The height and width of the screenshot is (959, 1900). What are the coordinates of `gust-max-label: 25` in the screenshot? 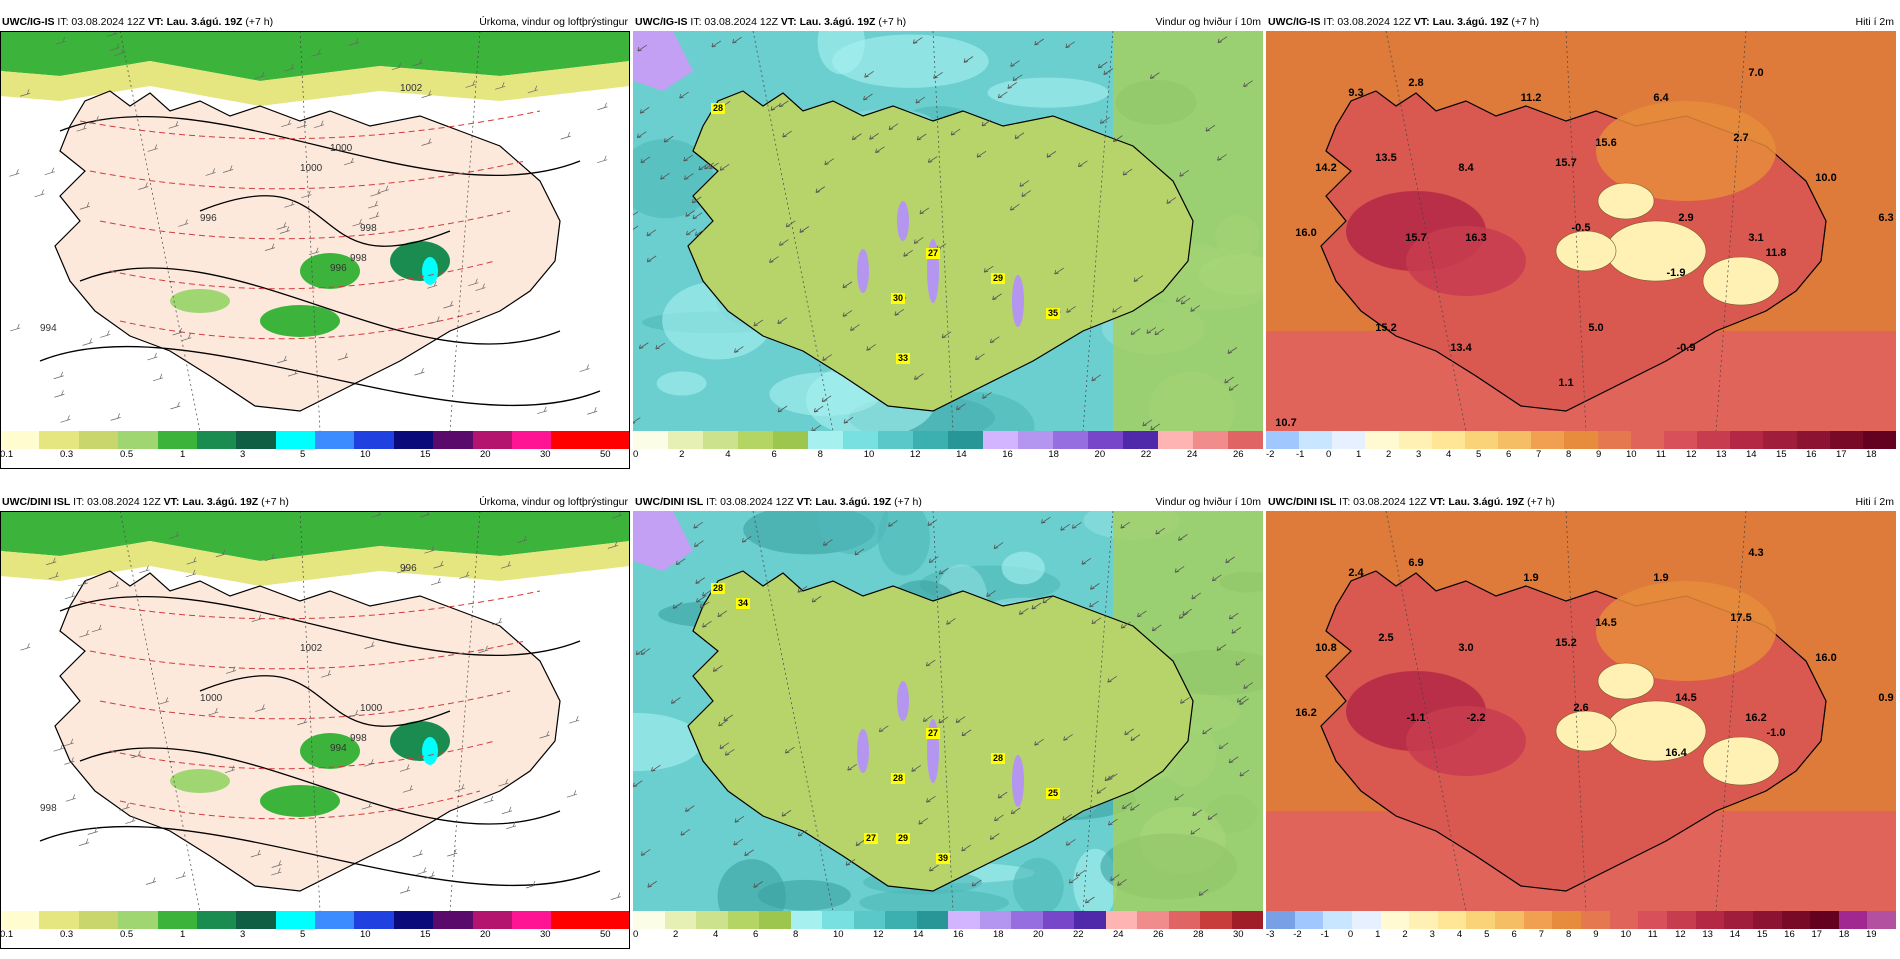 It's located at (1053, 793).